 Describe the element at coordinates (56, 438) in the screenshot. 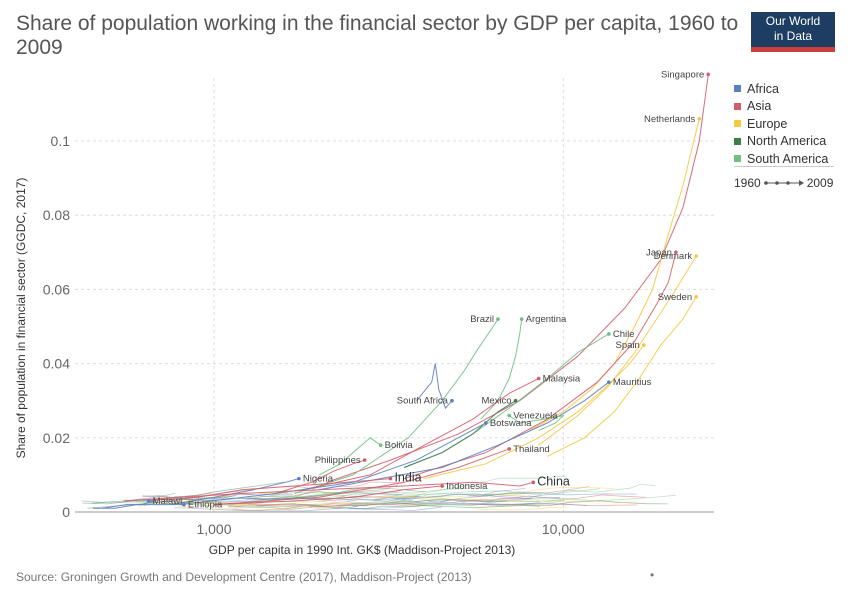

I see `y-tick-label: 0.02` at that location.